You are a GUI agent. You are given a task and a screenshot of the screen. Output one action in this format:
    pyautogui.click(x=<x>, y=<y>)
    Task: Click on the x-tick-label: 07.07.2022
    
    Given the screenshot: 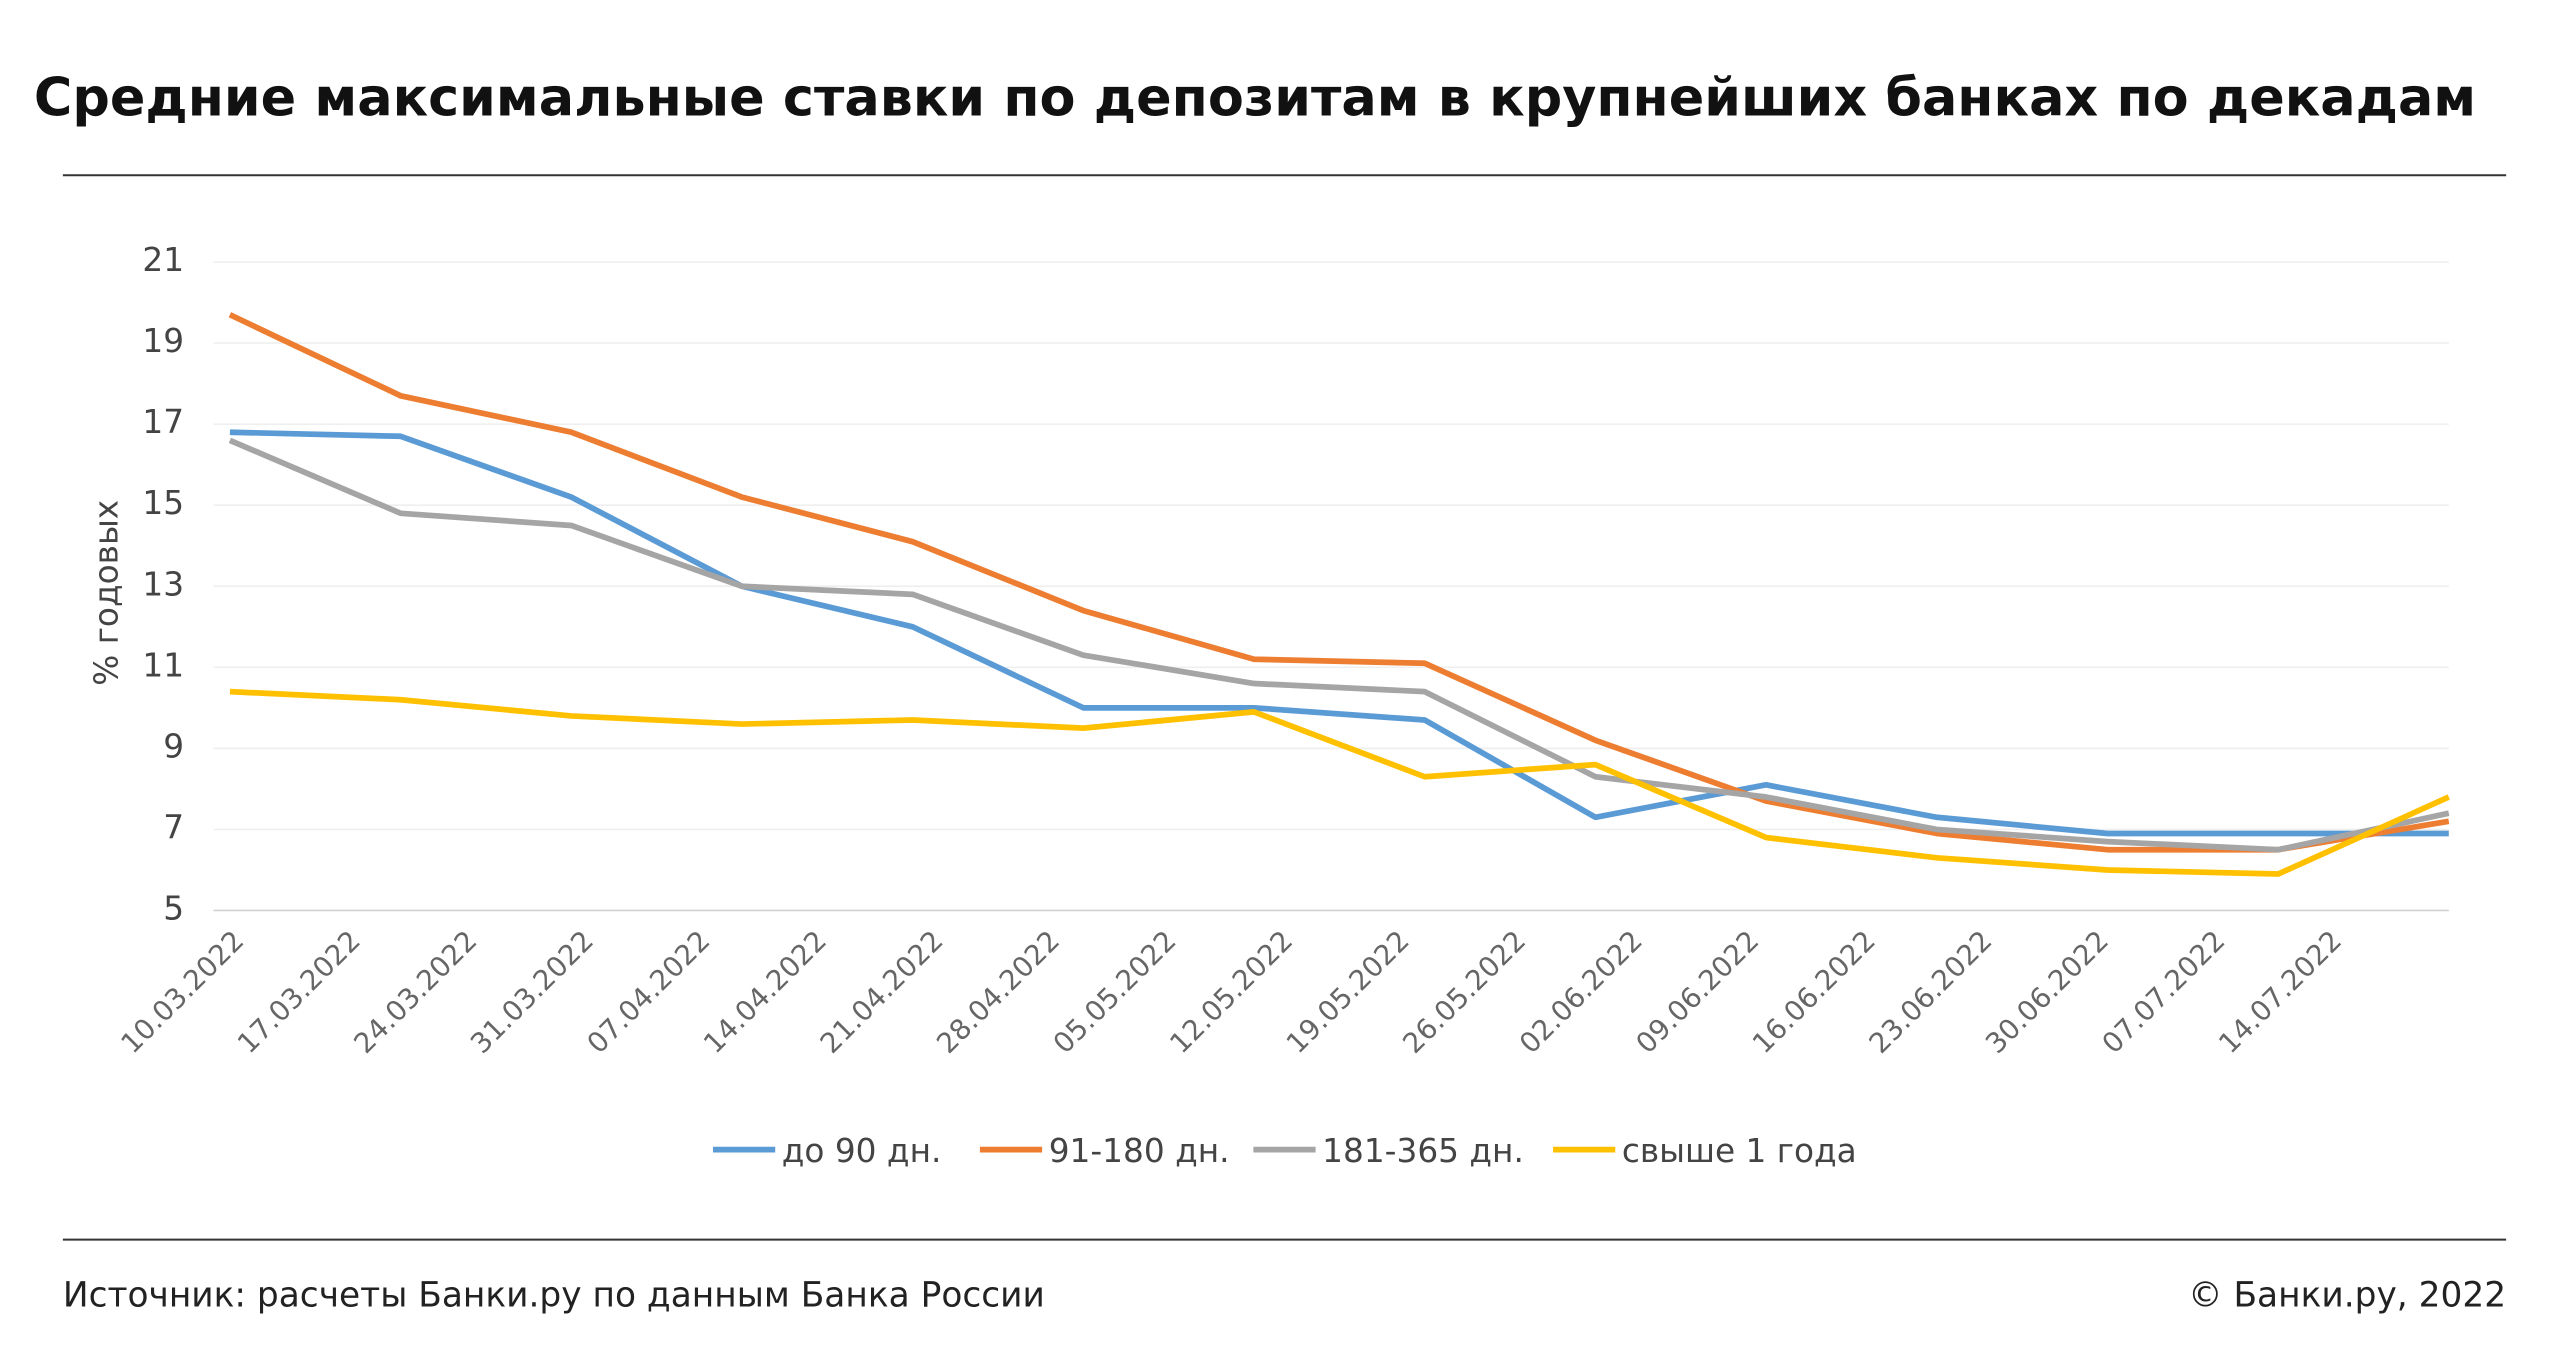 What is the action you would take?
    pyautogui.click(x=2164, y=992)
    